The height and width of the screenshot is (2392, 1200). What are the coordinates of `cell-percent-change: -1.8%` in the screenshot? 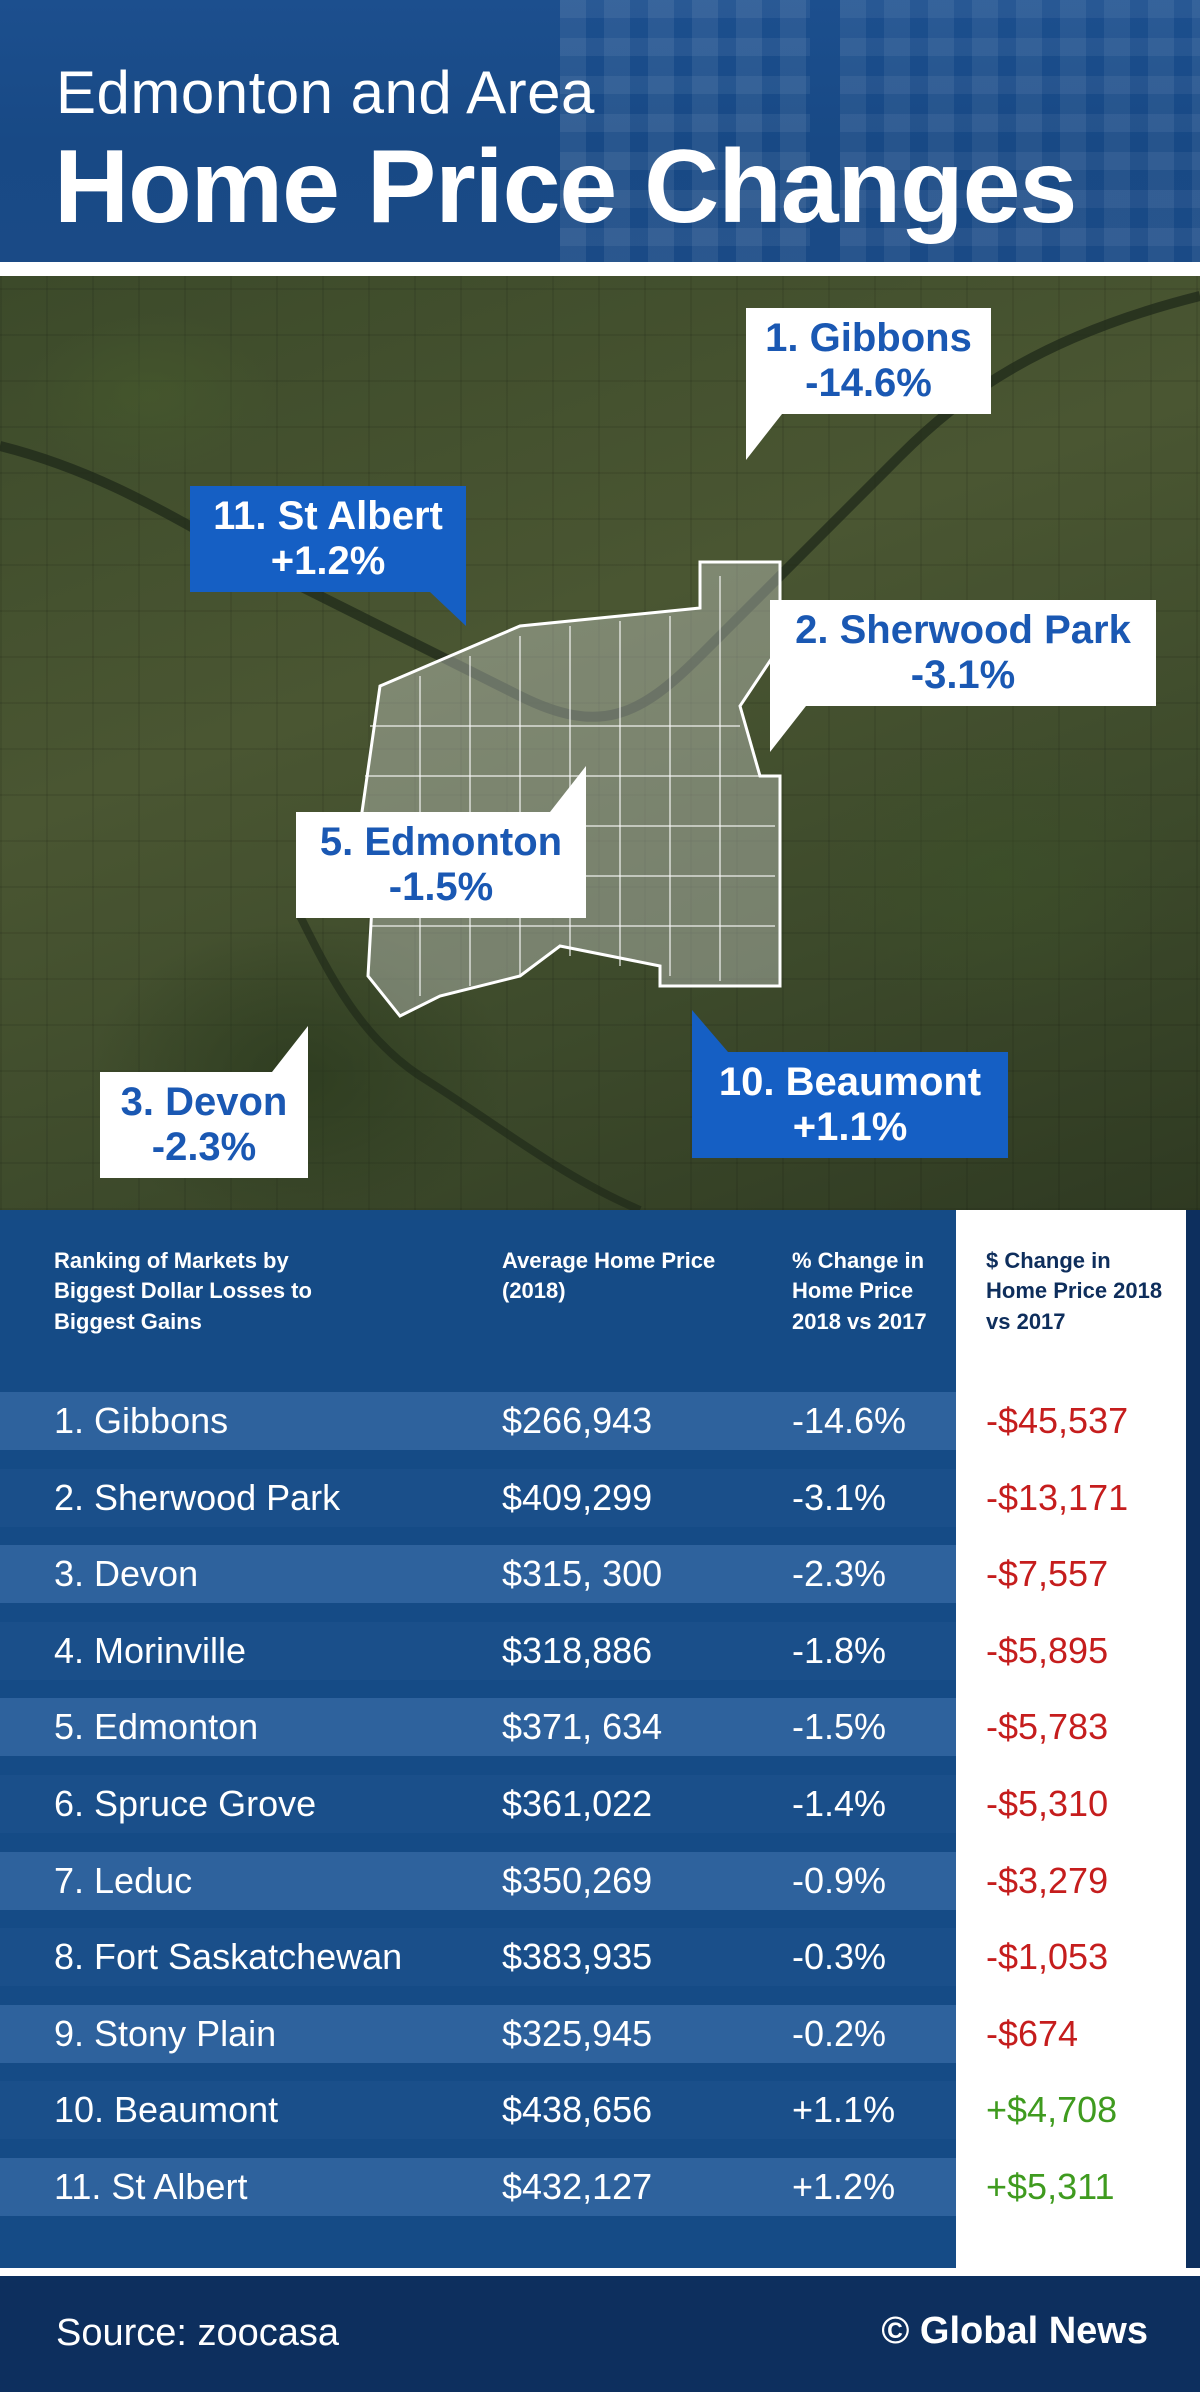 It's located at (839, 1650).